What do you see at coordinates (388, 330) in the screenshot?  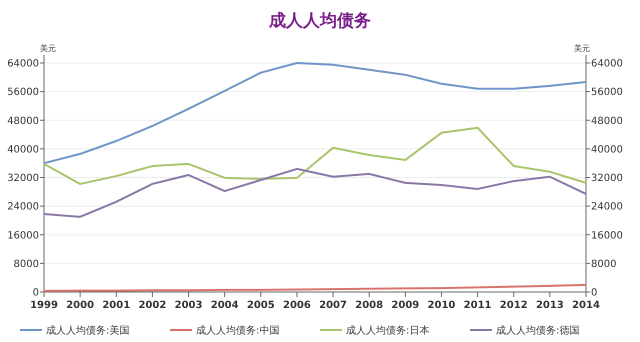 I see `legend-label: 成人人均债务:日本` at bounding box center [388, 330].